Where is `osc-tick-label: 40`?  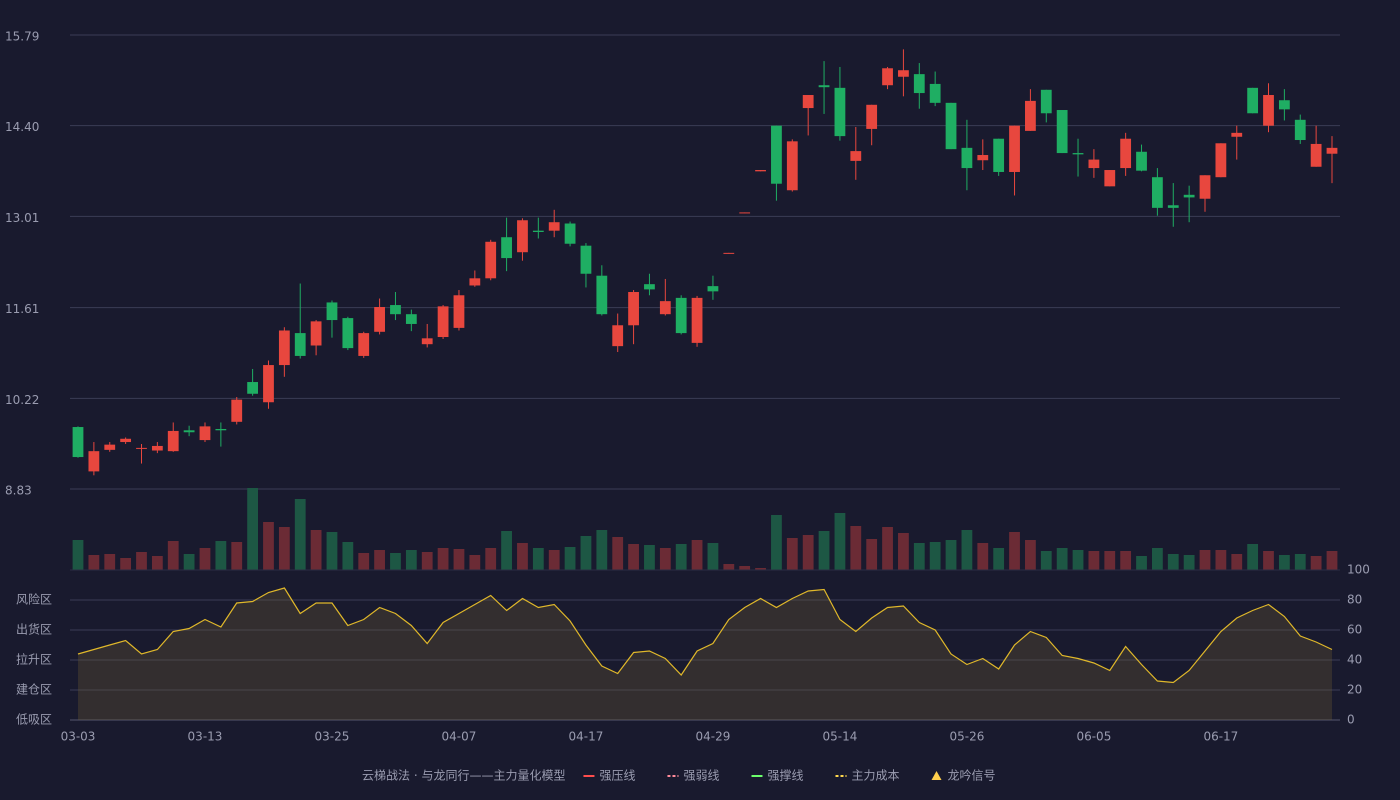
osc-tick-label: 40 is located at coordinates (1354, 660).